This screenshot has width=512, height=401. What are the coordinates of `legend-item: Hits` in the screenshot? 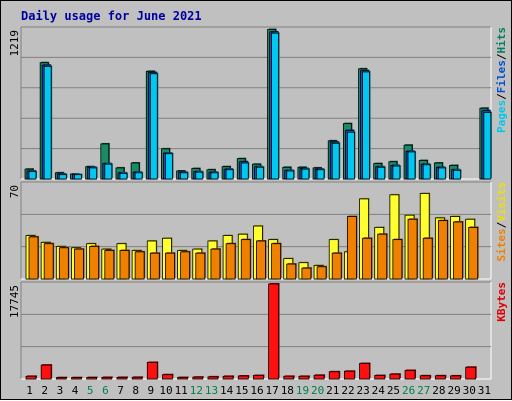 It's located at (501, 40).